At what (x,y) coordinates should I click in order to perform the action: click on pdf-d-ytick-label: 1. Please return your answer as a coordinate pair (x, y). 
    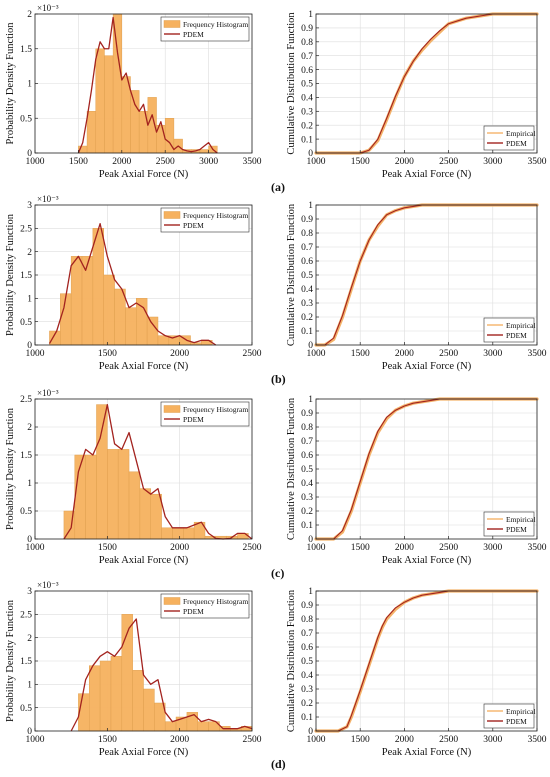
    Looking at the image, I should click on (29, 686).